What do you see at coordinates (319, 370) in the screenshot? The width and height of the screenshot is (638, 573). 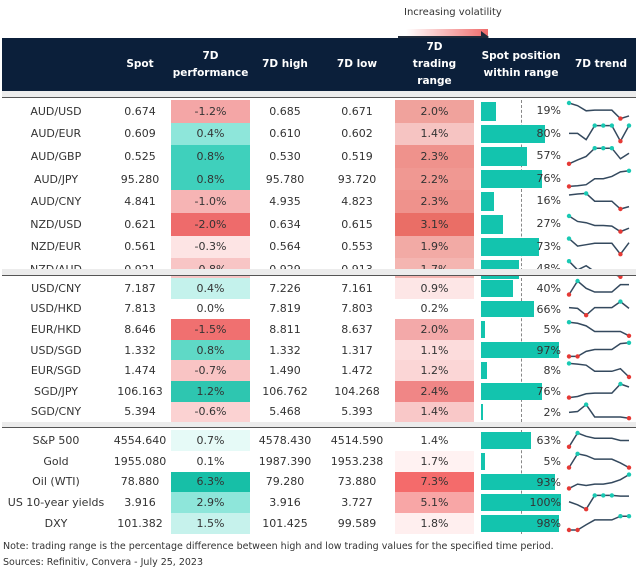 I see `table-row: EUR/SGD 1.474 -0.7% 1.490 1.472 1.2%` at bounding box center [319, 370].